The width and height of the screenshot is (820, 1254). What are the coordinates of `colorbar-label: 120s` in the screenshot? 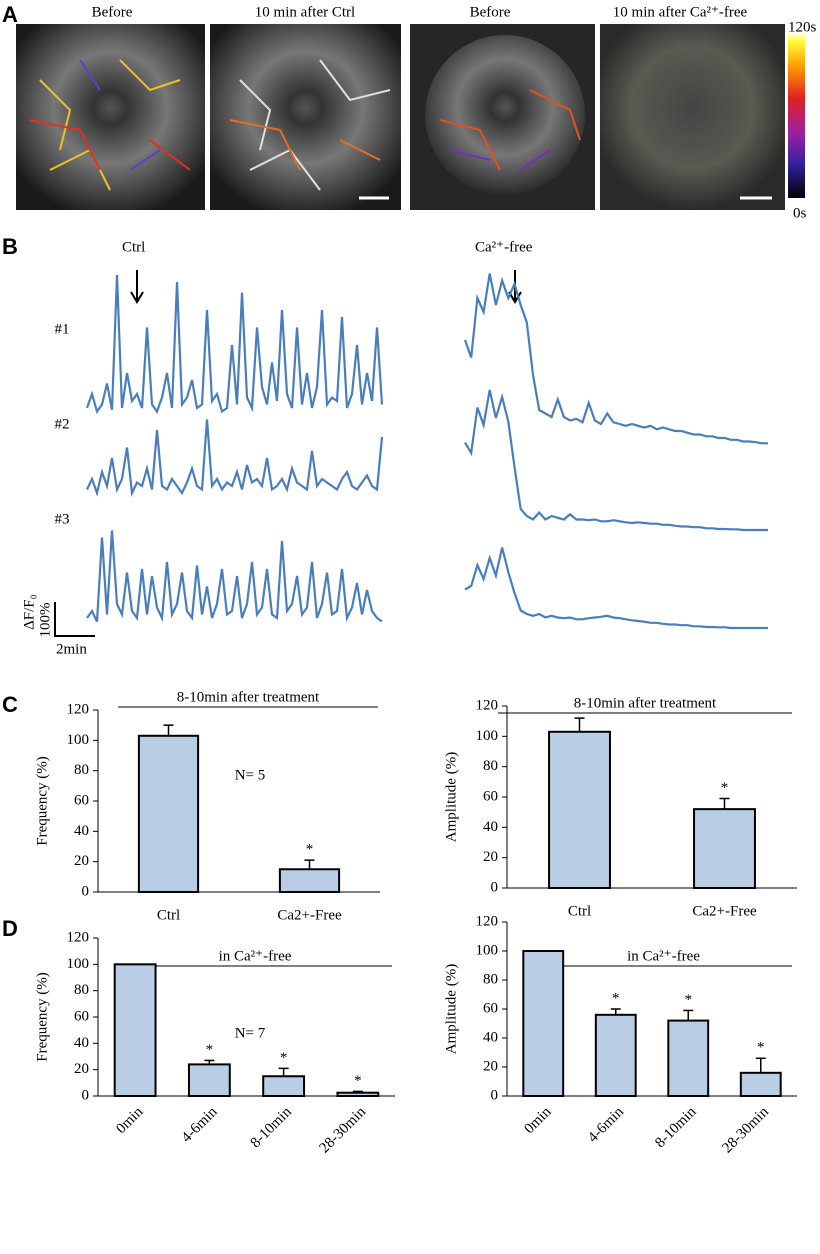 It's located at (802, 27).